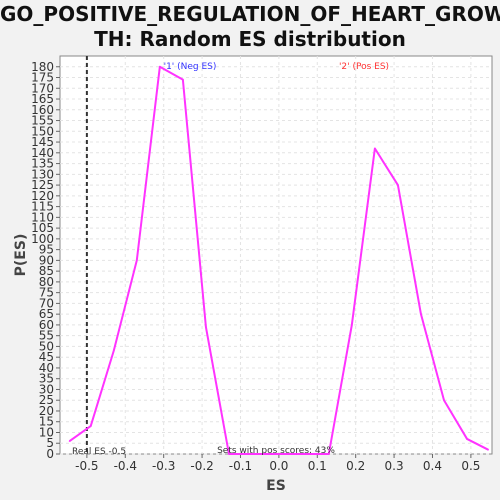  What do you see at coordinates (46, 271) in the screenshot?
I see `y-tick-label: 85` at bounding box center [46, 271].